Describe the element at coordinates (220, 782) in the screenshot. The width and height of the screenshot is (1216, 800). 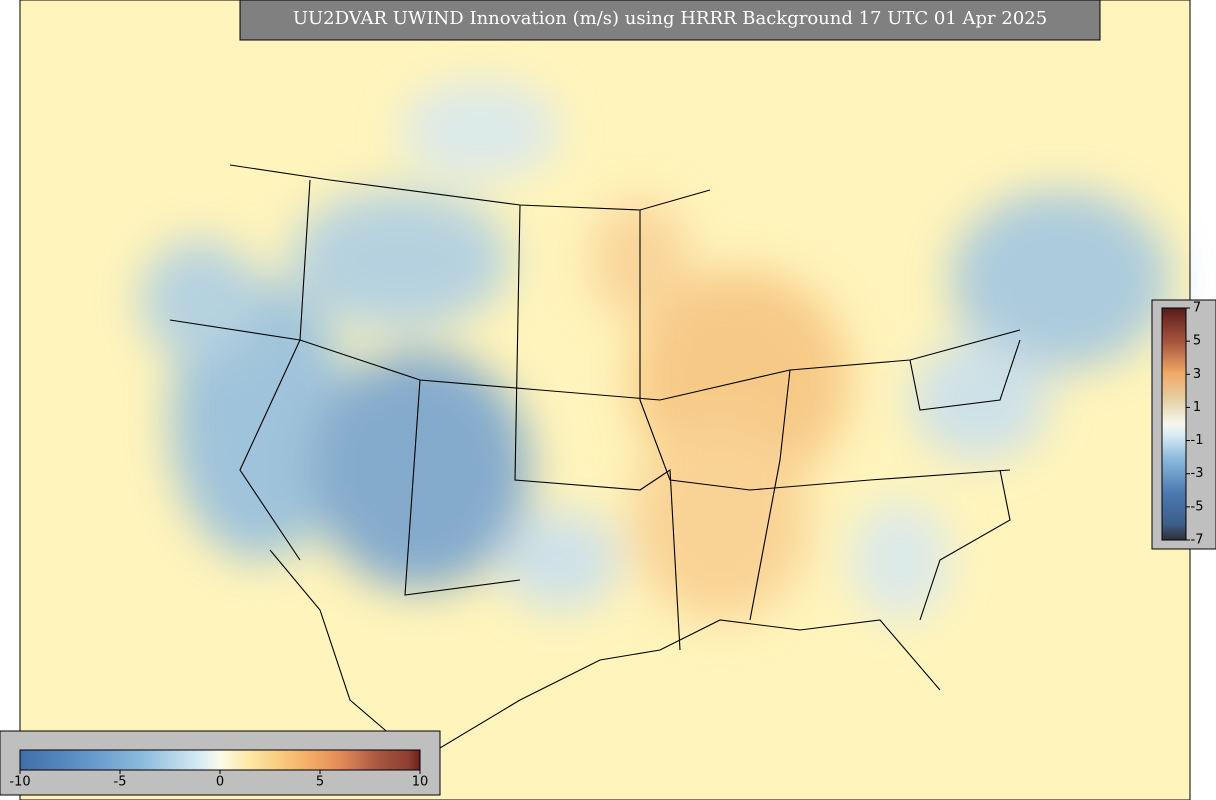
I see `tick-label: 0` at that location.